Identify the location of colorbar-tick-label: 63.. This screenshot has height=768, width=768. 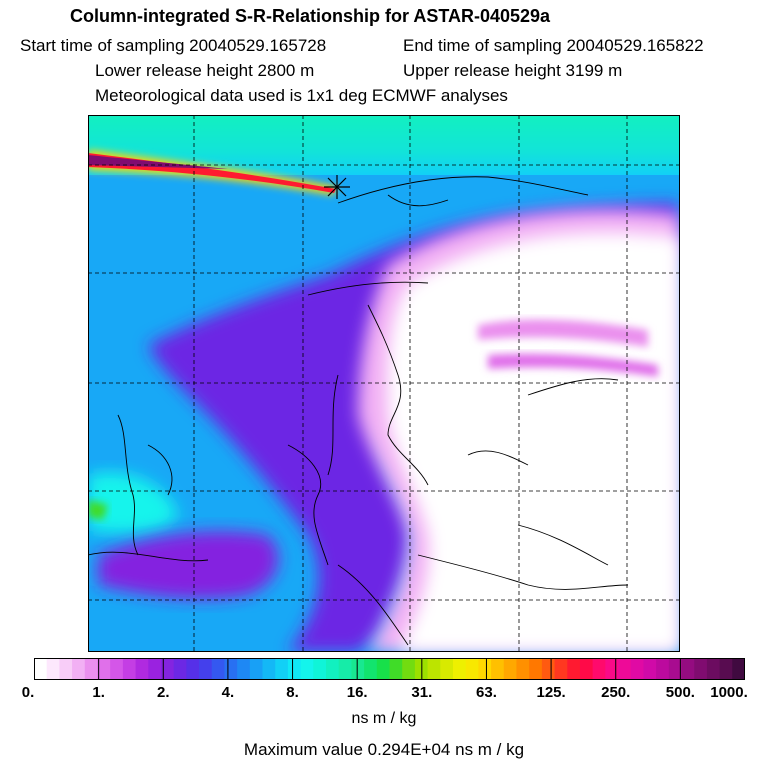
(486, 692).